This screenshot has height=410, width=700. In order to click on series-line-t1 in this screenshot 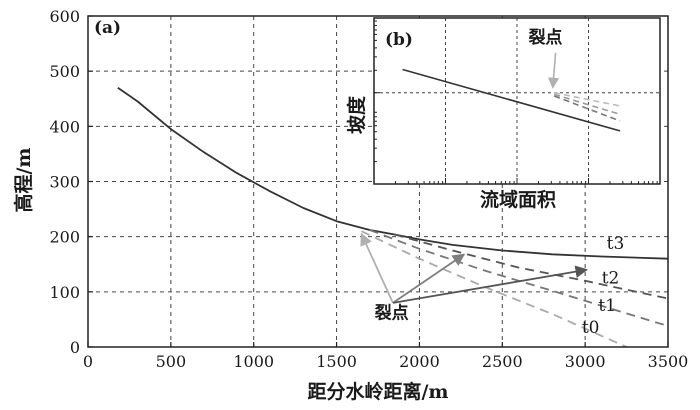, I will do `click(519, 278)`.